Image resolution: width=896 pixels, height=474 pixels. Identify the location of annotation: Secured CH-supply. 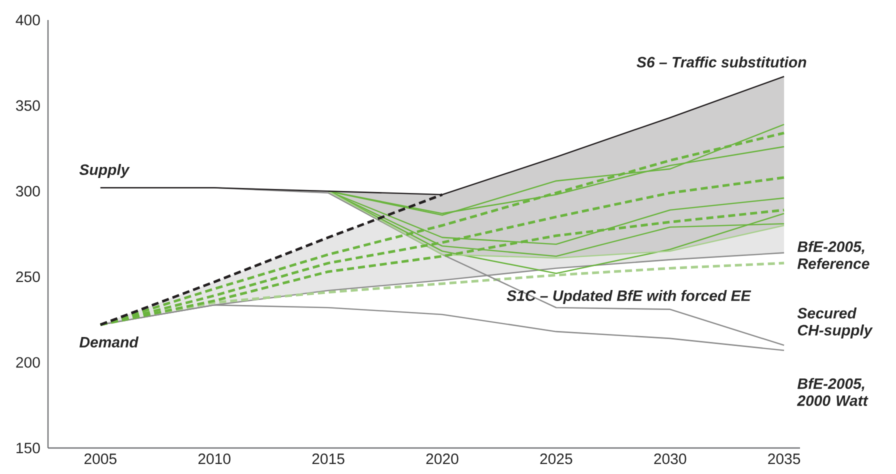
(835, 323).